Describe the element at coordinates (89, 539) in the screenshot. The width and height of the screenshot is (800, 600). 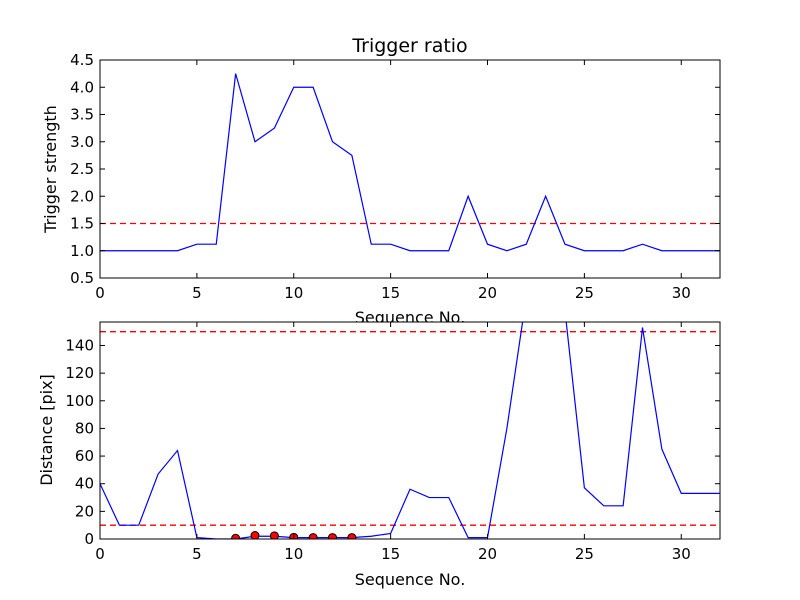
I see `bottom-y-tick-label: 0` at that location.